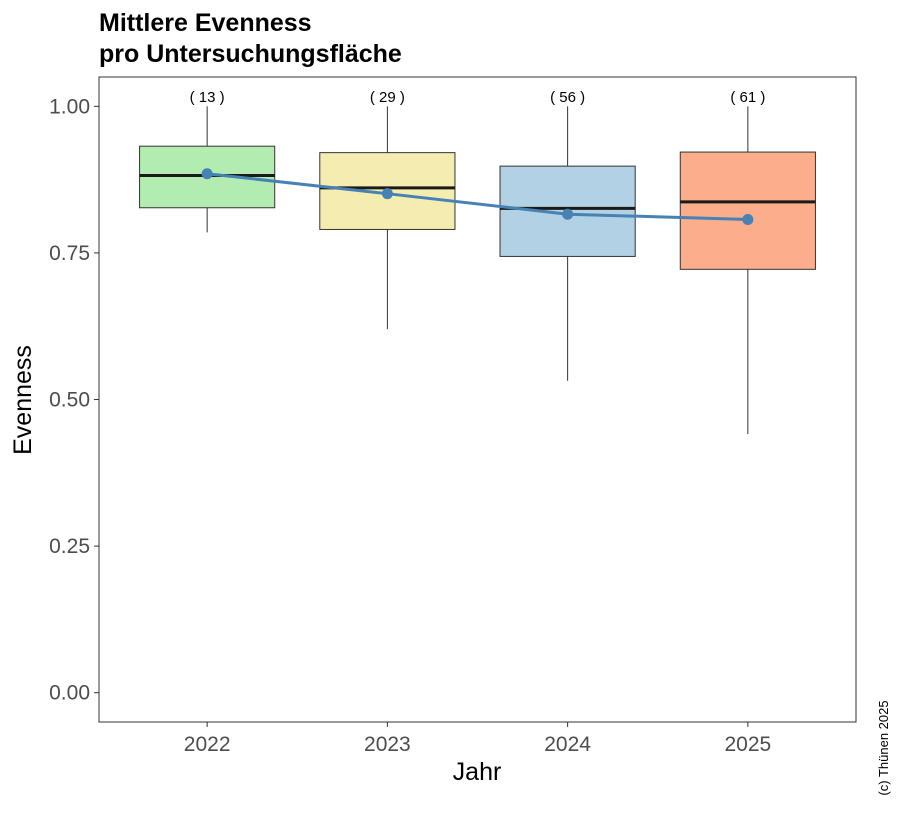 Image resolution: width=900 pixels, height=814 pixels. Describe the element at coordinates (567, 744) in the screenshot. I see `x-tick-label: 2024` at that location.